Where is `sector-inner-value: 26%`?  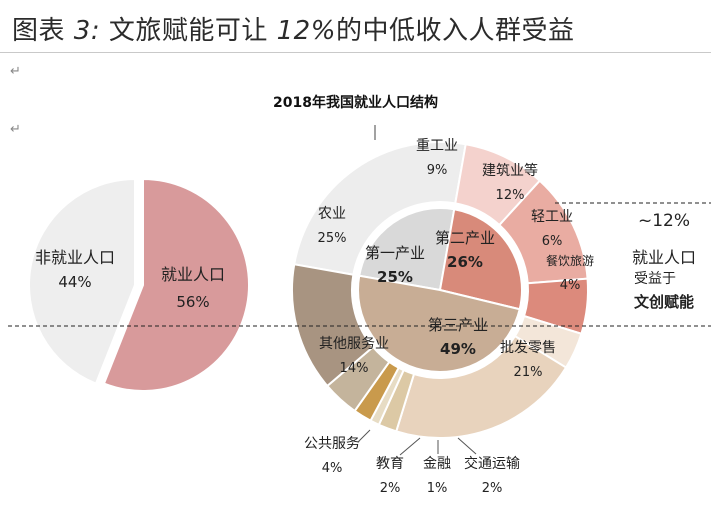
sector-inner-value: 26% is located at coordinates (465, 262).